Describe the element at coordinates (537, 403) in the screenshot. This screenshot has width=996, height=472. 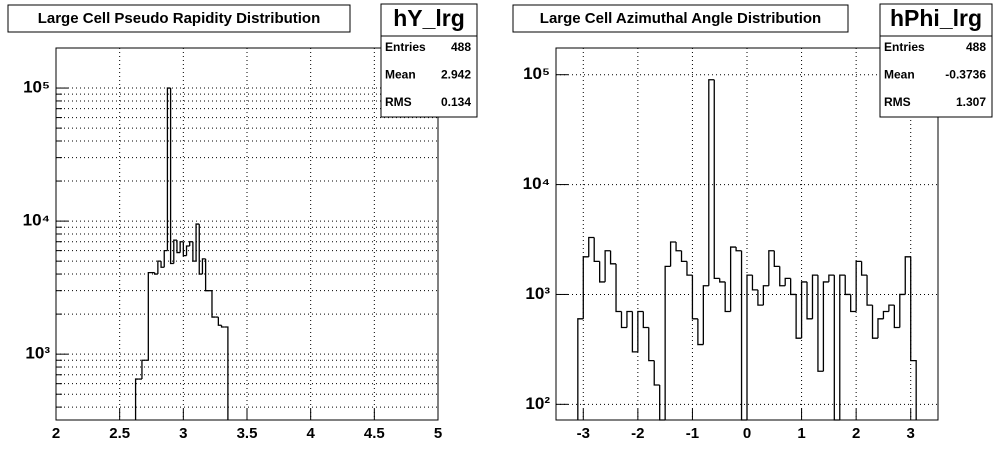
I see `y-tick-label: 10²` at that location.